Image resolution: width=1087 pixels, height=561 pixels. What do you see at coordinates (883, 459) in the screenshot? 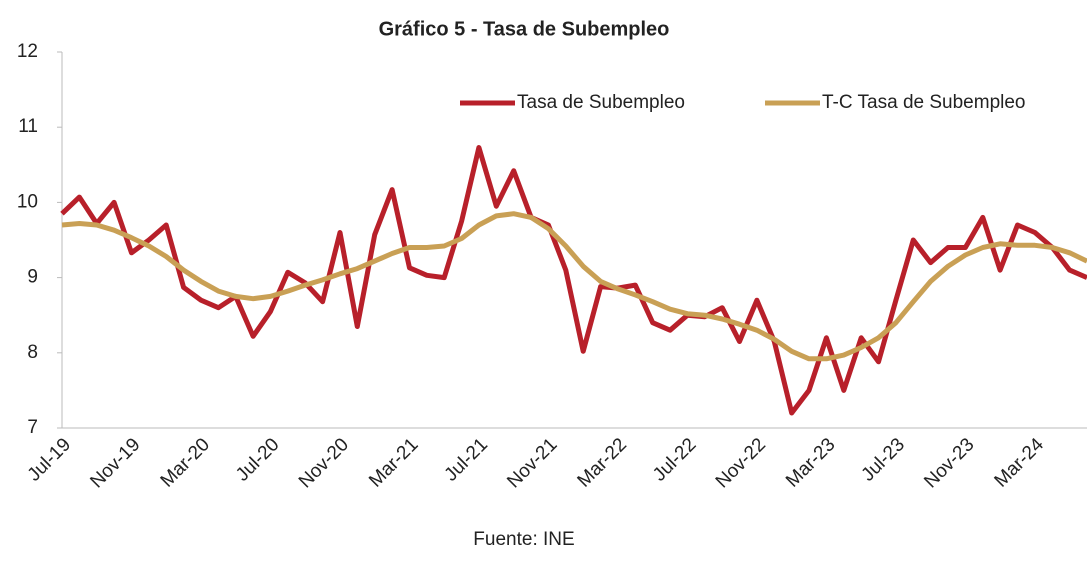
I see `x-tick-label: Jul-23` at bounding box center [883, 459].